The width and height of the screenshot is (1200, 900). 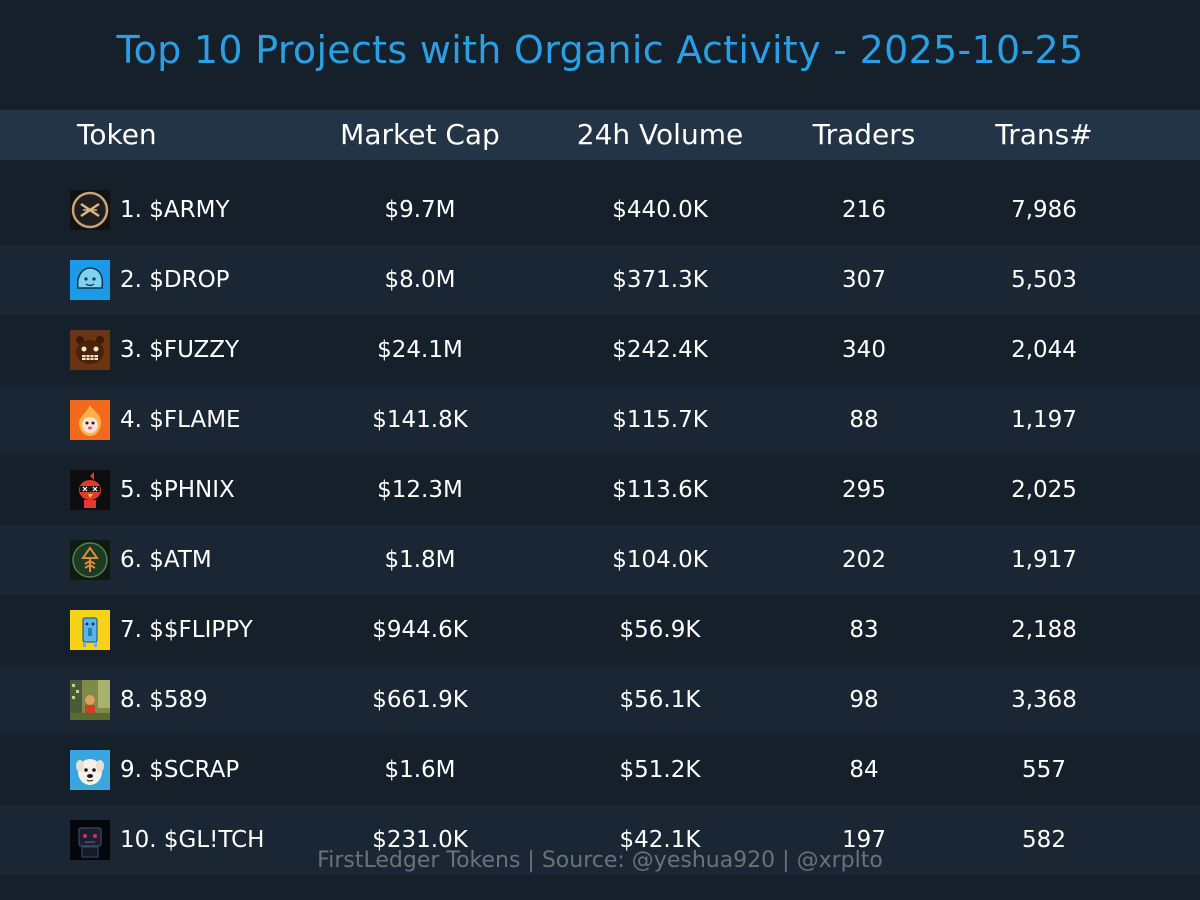 I want to click on transactions-cell: 1,917, so click(x=1044, y=560).